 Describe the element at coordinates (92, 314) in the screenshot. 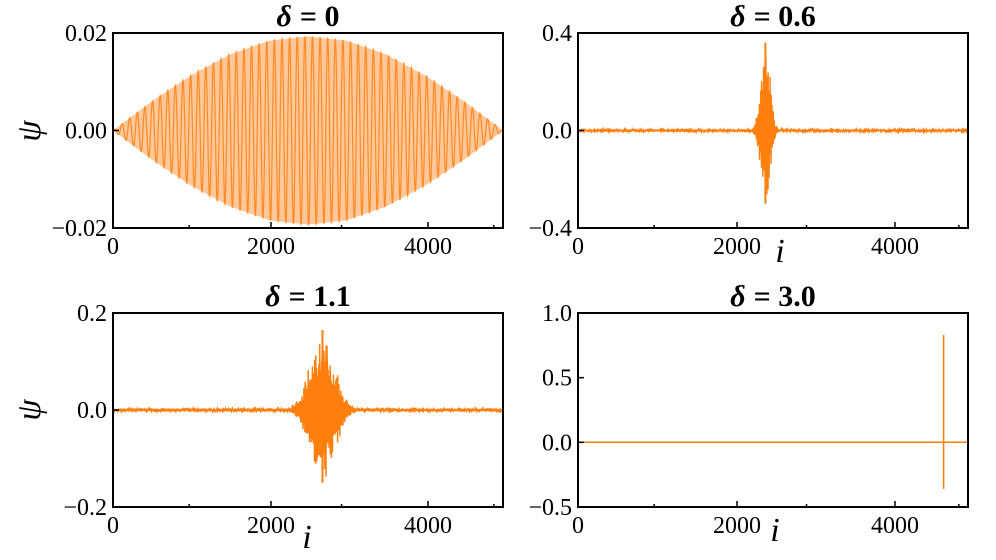

I see `y-tick-label: 0.2` at that location.